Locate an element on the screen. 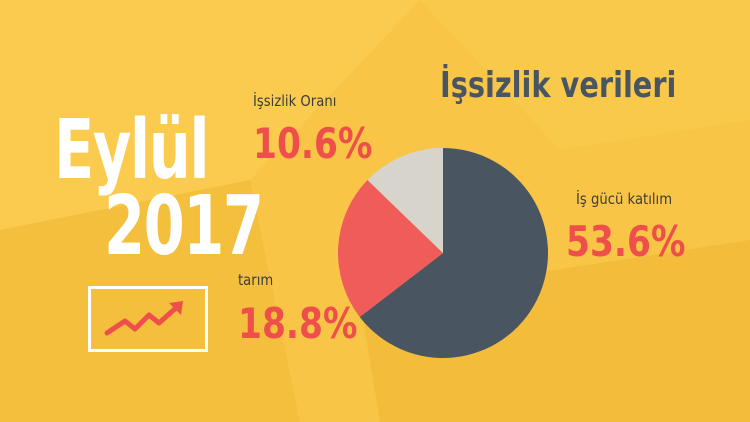 The image size is (750, 422). pie-slice-tarim is located at coordinates (390, 248).